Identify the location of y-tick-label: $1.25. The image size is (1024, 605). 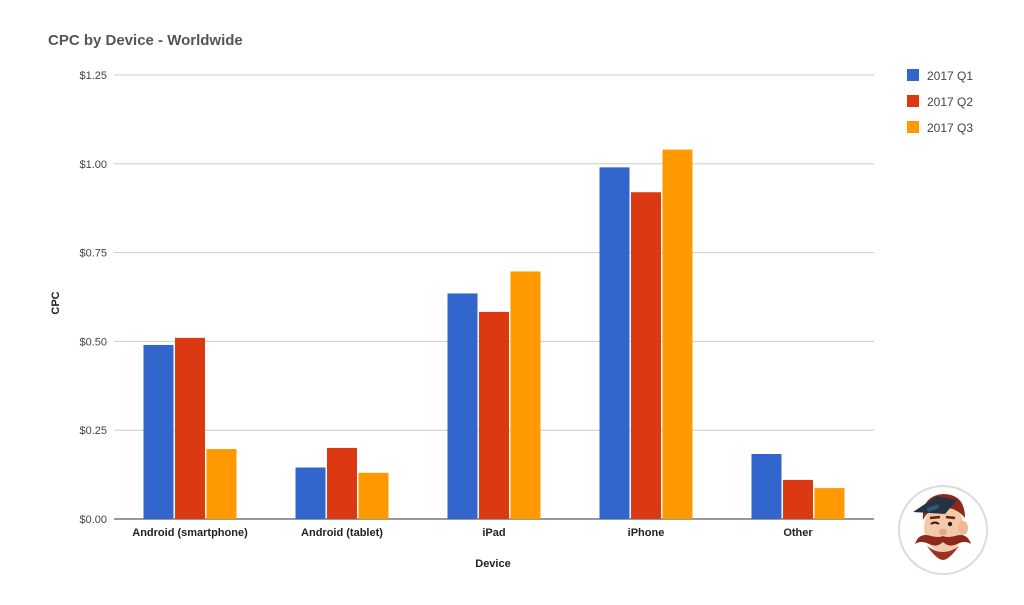
(93, 76).